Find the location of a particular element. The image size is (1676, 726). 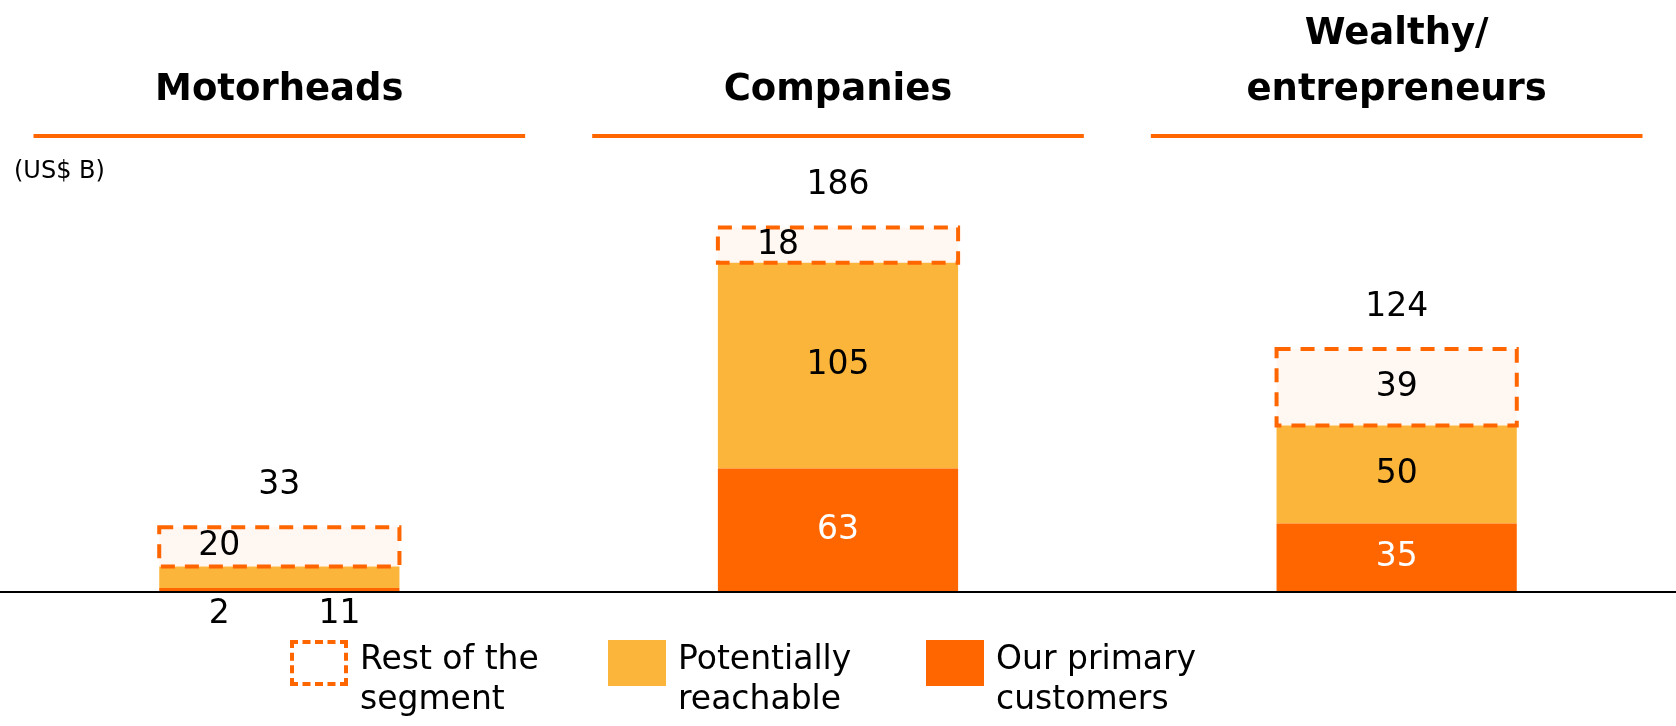

total-label: 33 is located at coordinates (279, 482).